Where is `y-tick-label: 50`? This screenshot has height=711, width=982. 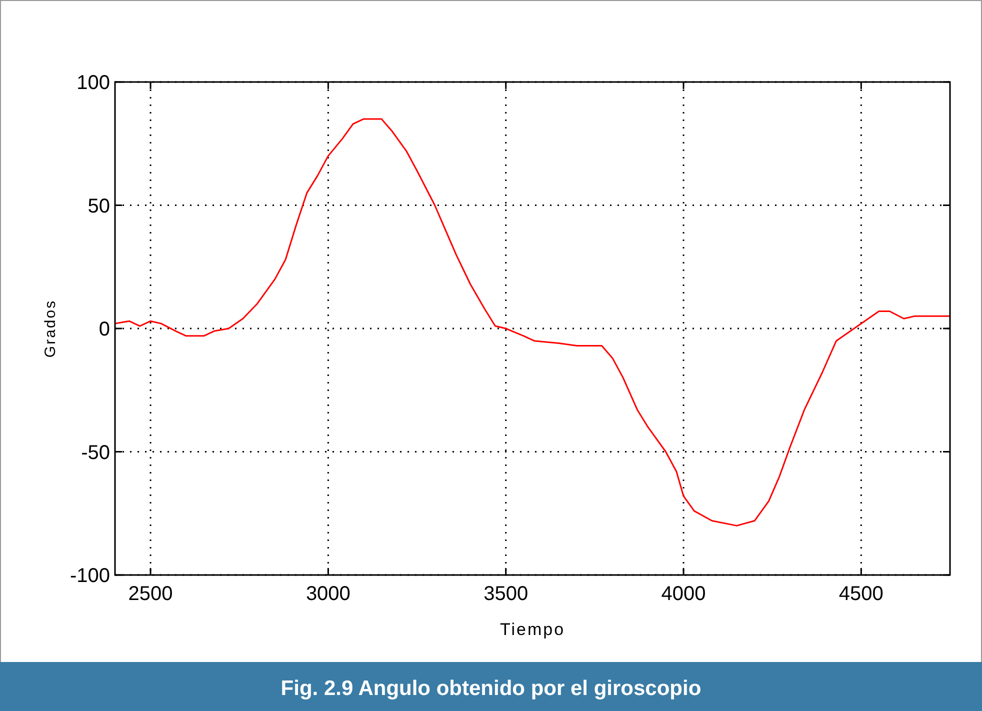 y-tick-label: 50 is located at coordinates (99, 206).